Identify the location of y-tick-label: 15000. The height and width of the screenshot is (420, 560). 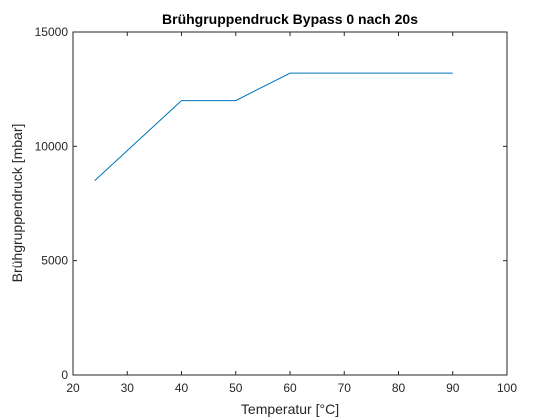
(52, 32).